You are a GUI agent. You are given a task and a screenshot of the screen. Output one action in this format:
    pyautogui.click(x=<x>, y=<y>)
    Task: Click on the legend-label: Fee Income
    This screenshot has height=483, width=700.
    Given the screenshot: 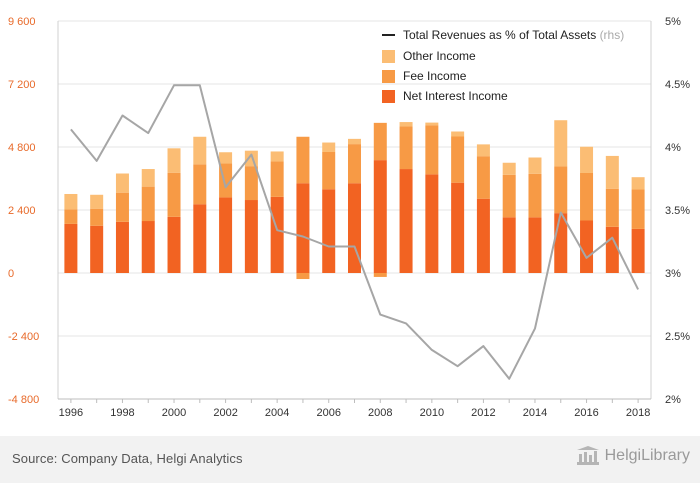 What is the action you would take?
    pyautogui.click(x=435, y=76)
    